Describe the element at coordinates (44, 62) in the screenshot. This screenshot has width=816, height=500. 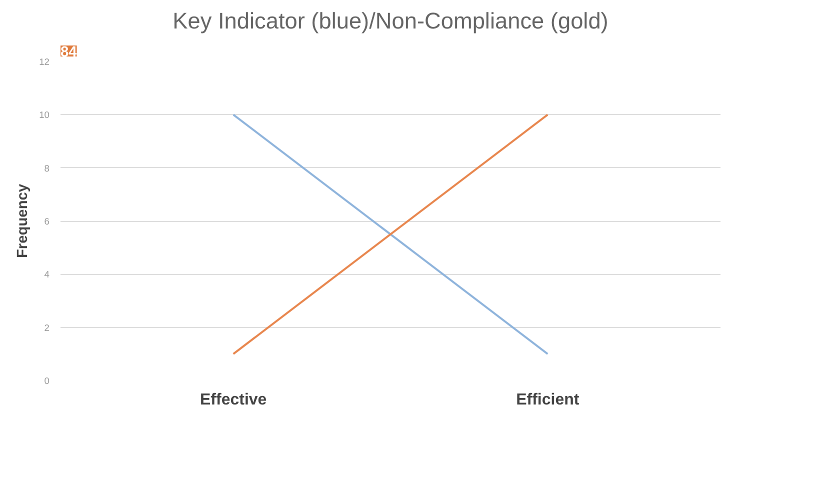
I see `y-tick-label: 12` at that location.